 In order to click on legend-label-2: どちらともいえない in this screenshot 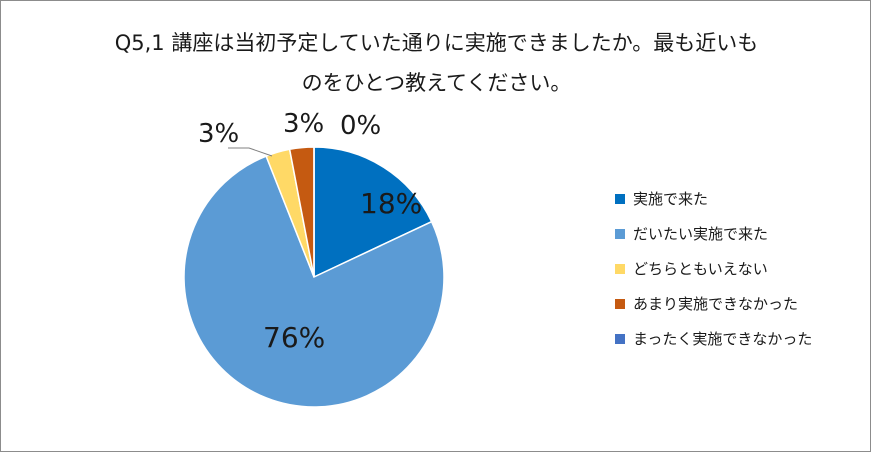, I will do `click(700, 269)`.